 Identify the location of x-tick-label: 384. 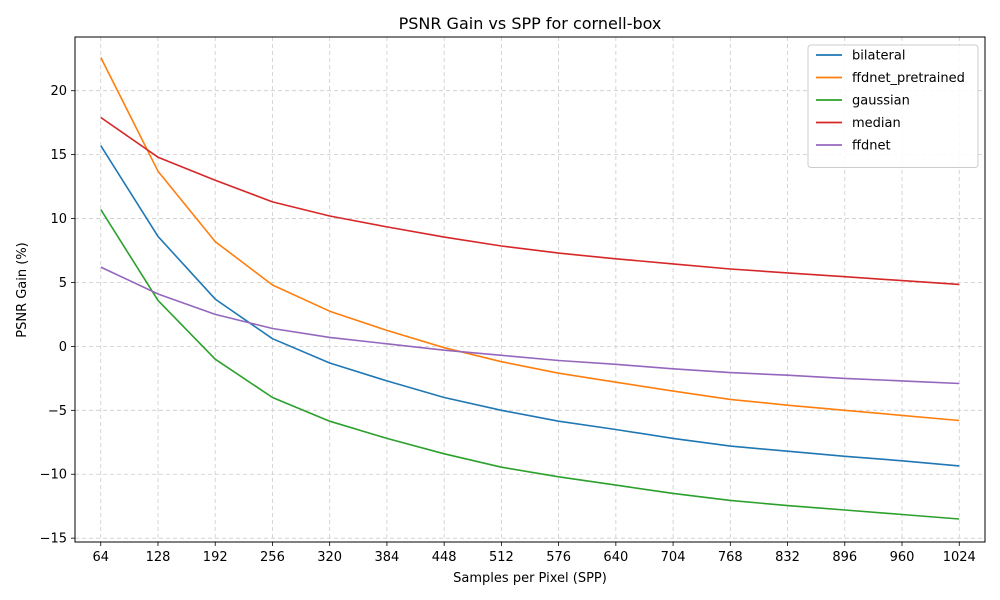
(387, 557).